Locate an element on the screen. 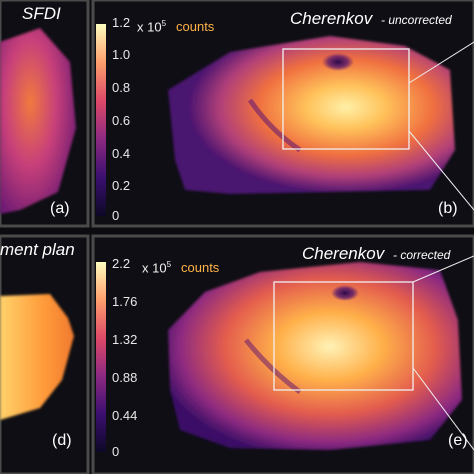 This screenshot has height=474, width=474. panel-a-letter: (a) is located at coordinates (60, 208).